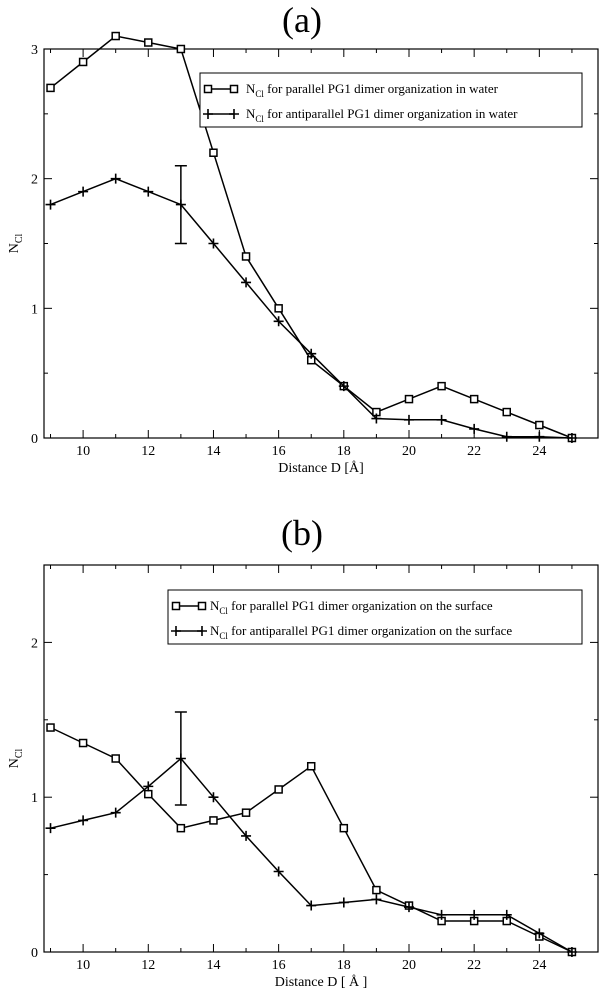 The height and width of the screenshot is (1000, 604). What do you see at coordinates (180, 758) in the screenshot?
I see `panel-b-error-bar` at bounding box center [180, 758].